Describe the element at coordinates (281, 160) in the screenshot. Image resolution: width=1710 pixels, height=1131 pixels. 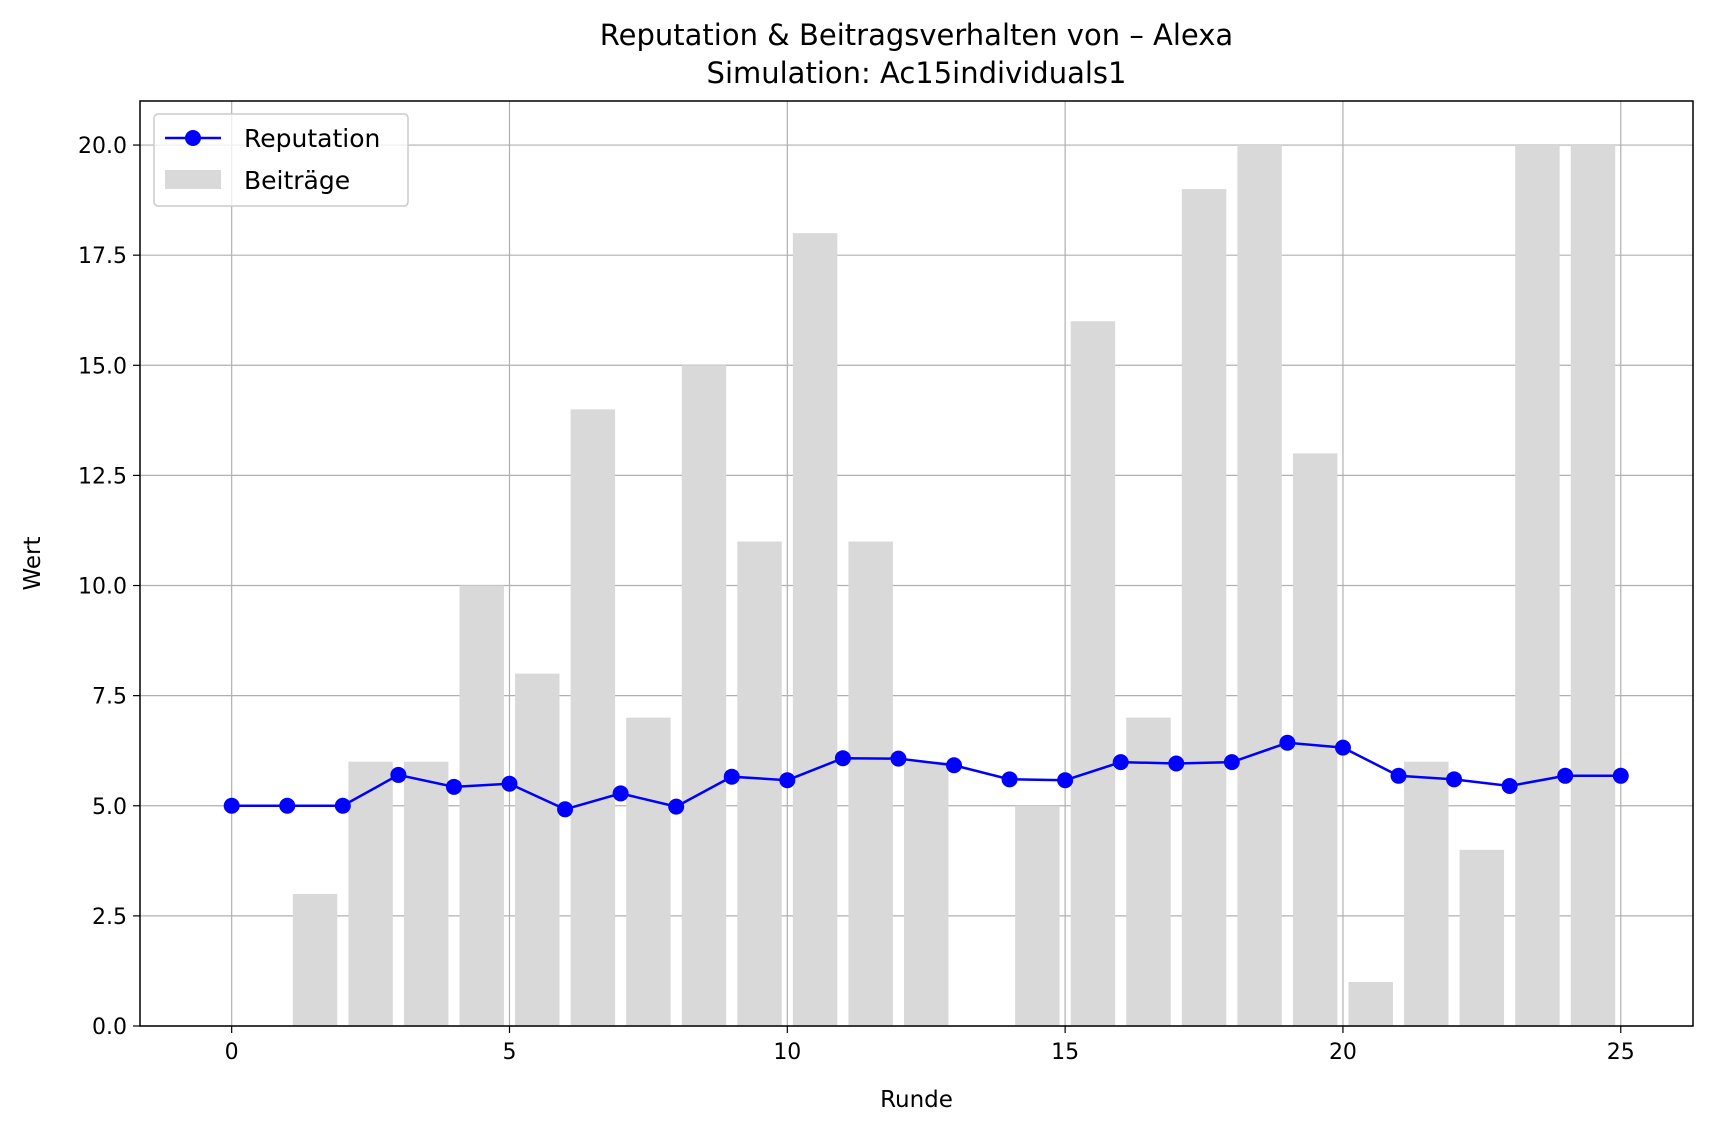
I see `legend: Reputation Beiträge` at that location.